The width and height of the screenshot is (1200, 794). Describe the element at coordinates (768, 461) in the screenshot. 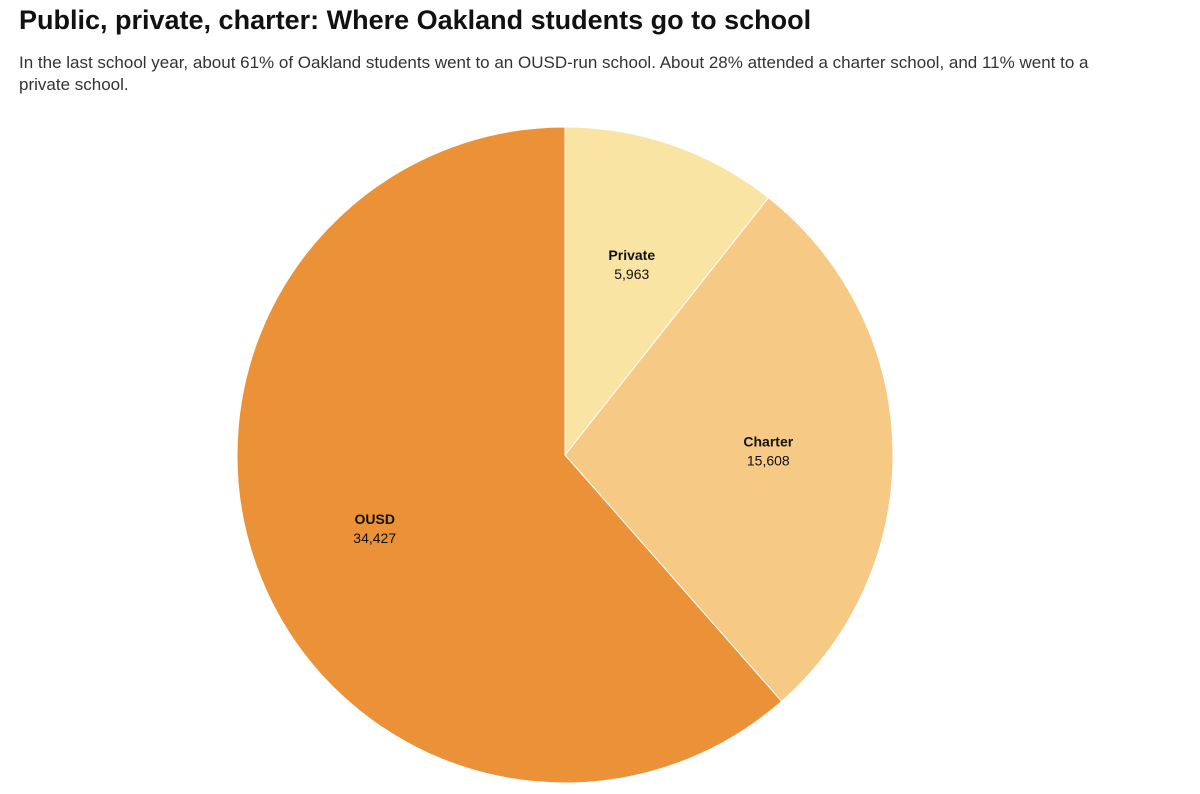

I see `slice-value-charter: 15,608` at that location.